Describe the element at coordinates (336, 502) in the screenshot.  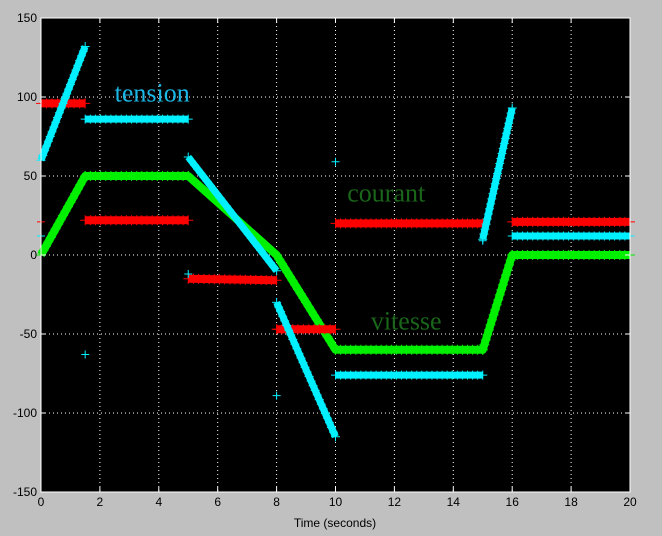
I see `x-tick-label-5: 10` at that location.